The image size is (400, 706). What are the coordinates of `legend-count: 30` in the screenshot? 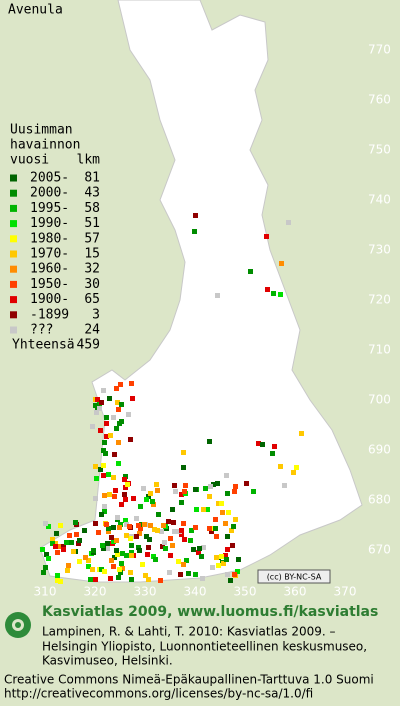 It's located at (92, 284).